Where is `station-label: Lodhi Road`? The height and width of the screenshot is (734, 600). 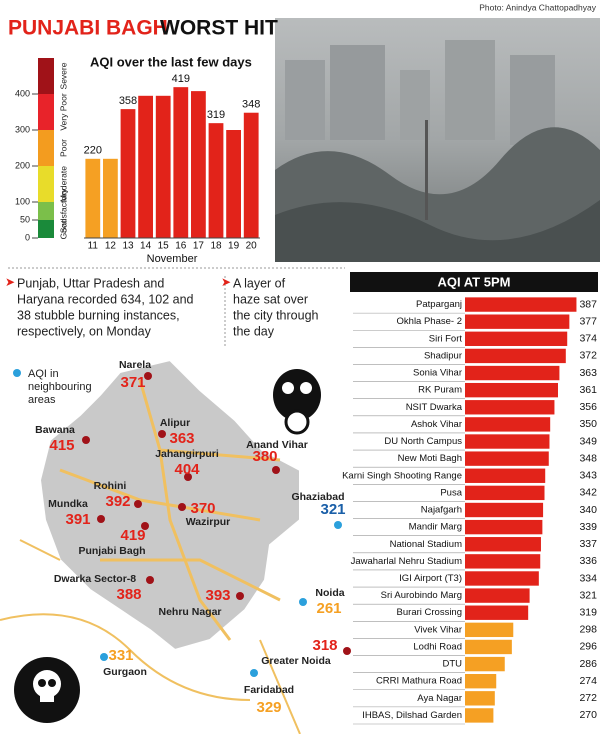
station-label: Lodhi Road is located at coordinates (437, 646).